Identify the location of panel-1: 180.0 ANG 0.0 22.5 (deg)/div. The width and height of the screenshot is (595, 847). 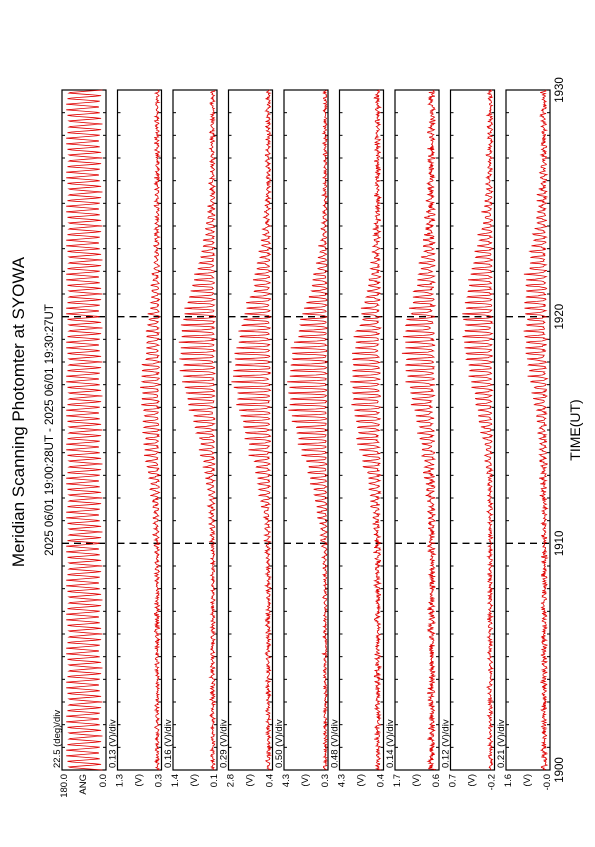
(80, 443).